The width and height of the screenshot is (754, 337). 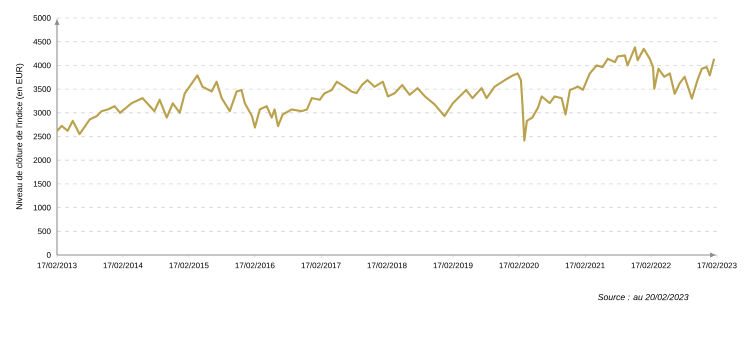 What do you see at coordinates (255, 265) in the screenshot?
I see `x-tick-label: 17/02/2016` at bounding box center [255, 265].